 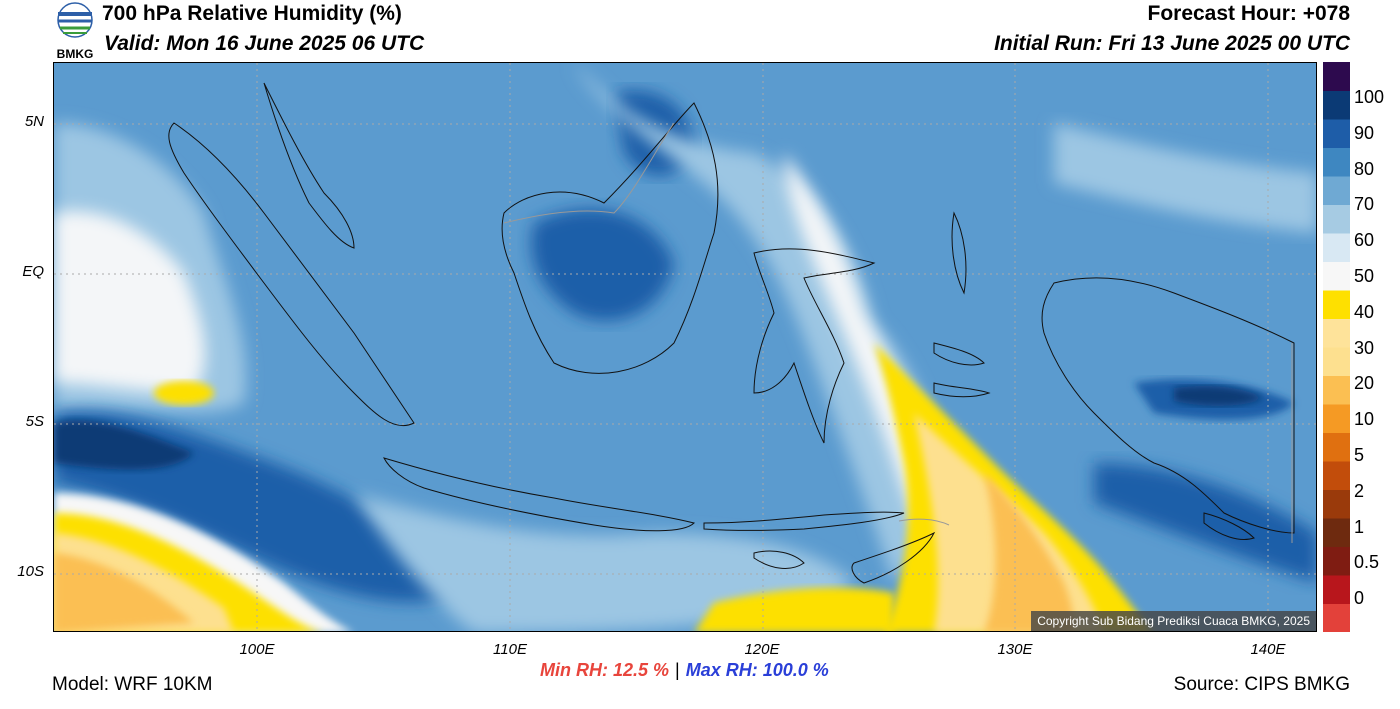 I want to click on colorbar-label: 0.5, so click(x=1367, y=562).